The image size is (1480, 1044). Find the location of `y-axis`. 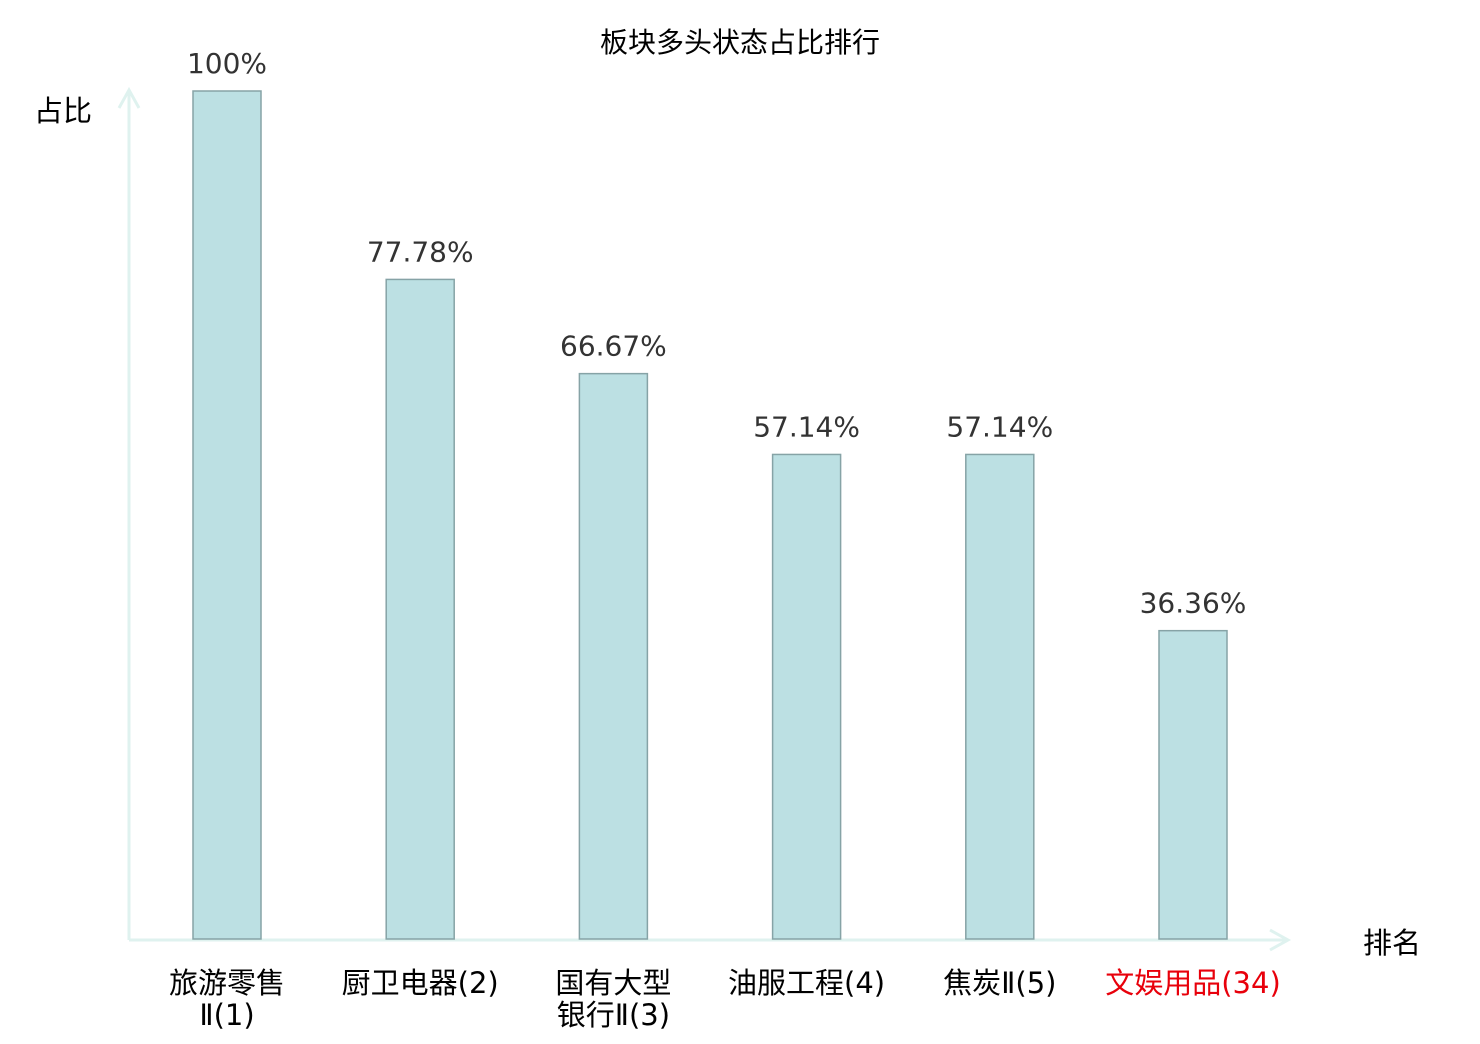

y-axis is located at coordinates (129, 513).